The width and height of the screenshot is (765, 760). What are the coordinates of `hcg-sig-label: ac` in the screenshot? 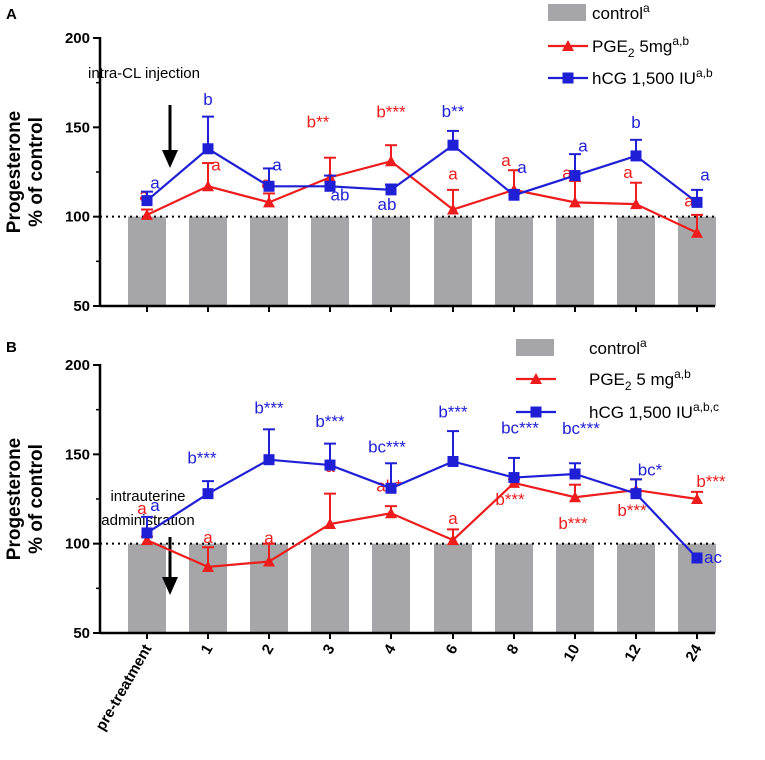 It's located at (713, 557).